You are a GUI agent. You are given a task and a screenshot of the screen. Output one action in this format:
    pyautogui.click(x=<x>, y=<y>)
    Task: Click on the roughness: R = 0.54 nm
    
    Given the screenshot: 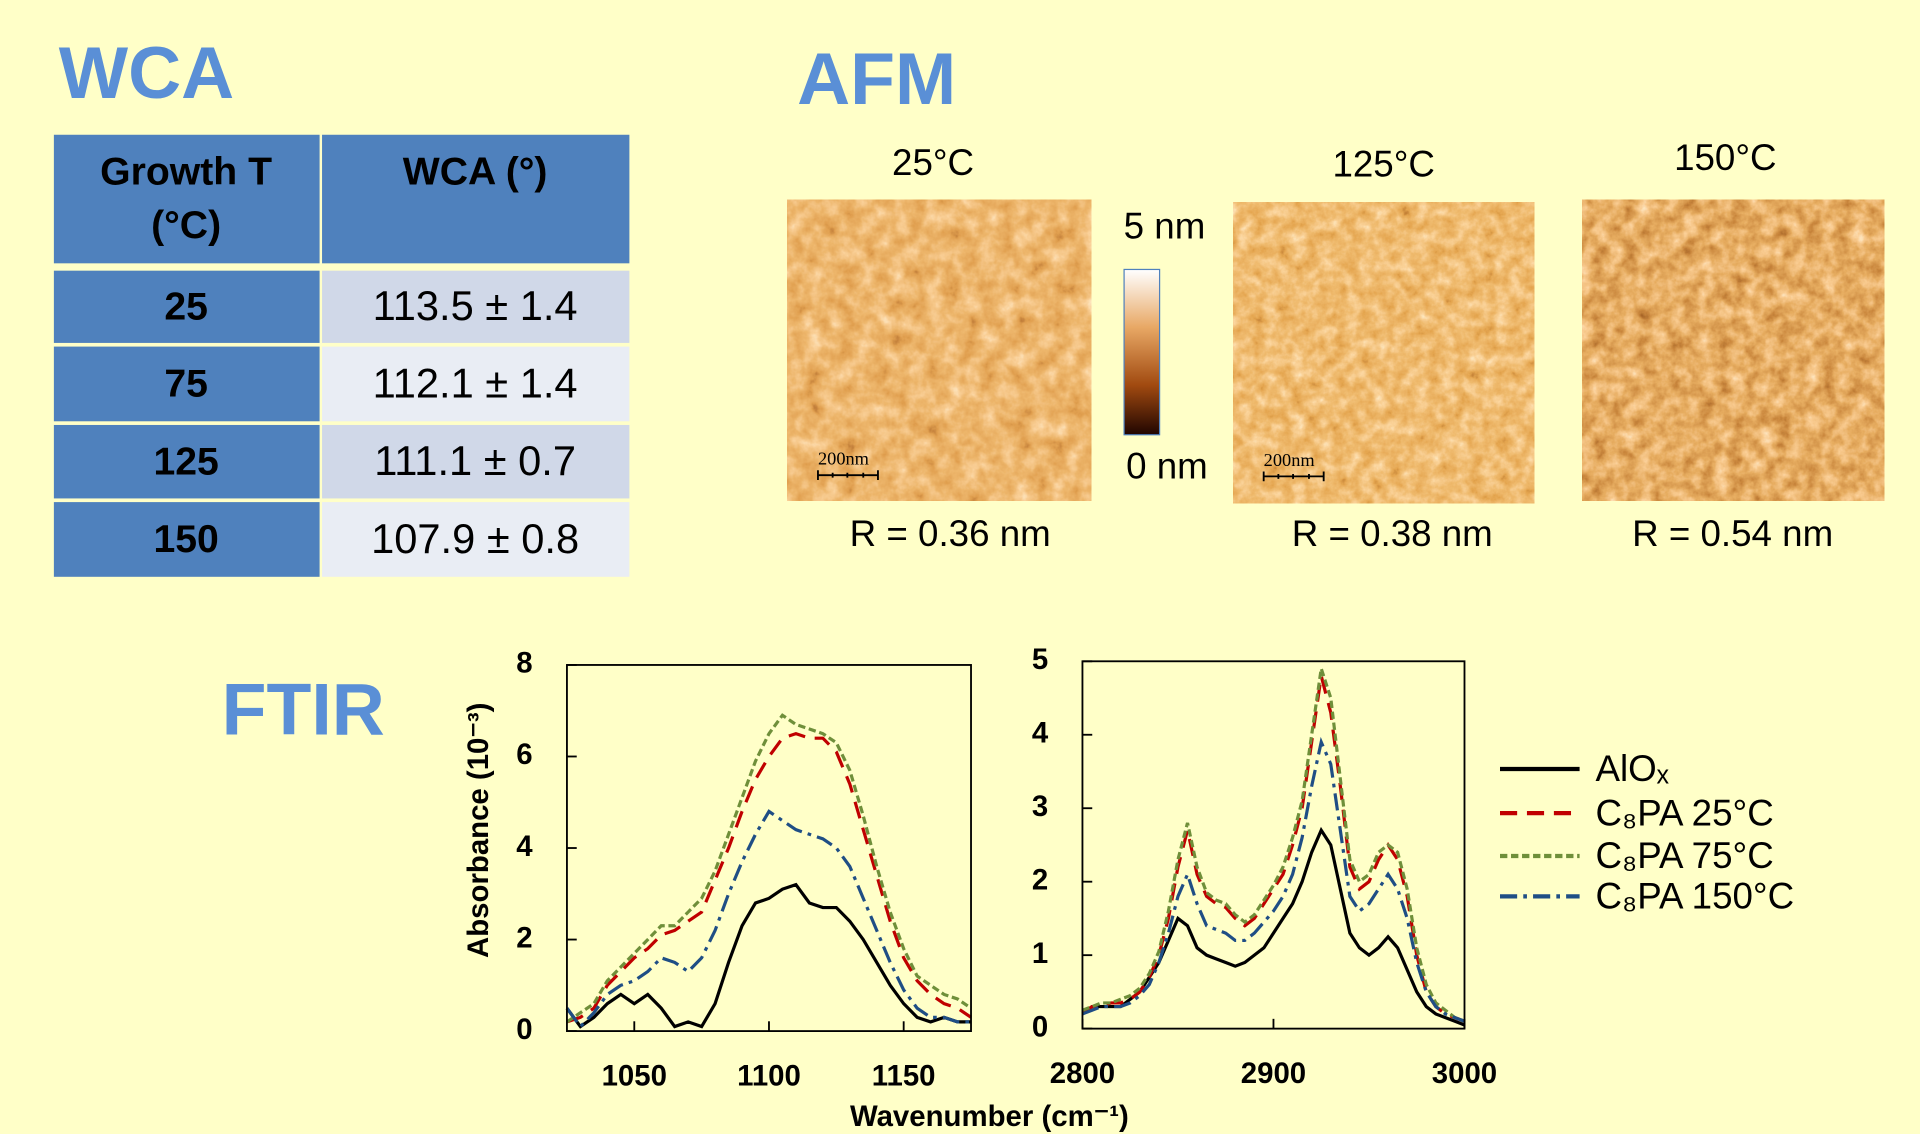 What is the action you would take?
    pyautogui.click(x=1732, y=533)
    